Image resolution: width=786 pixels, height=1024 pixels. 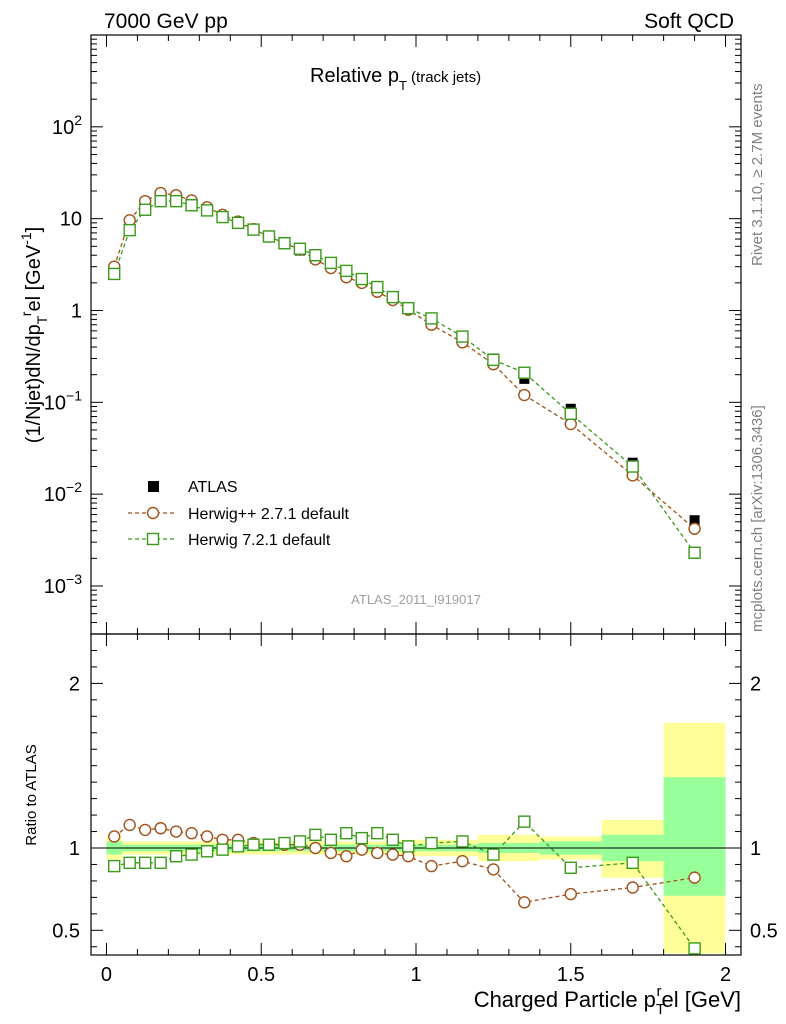 I want to click on atlas-point, so click(x=694, y=520).